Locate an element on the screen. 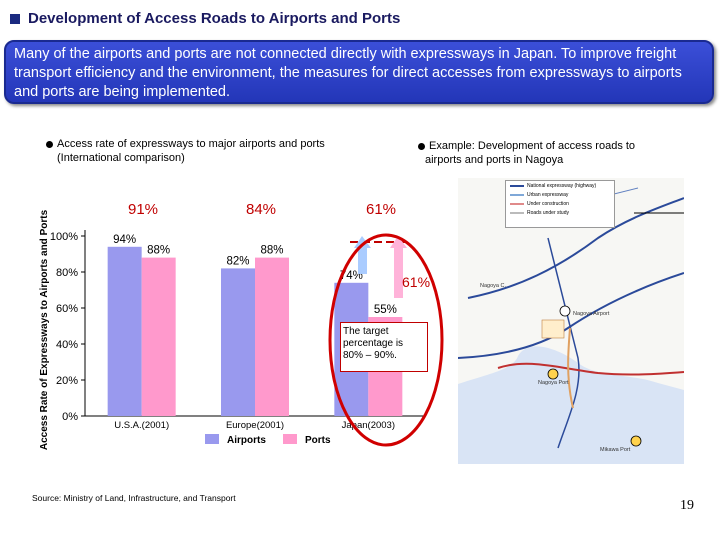  map-legend-row: National expressway (highway) is located at coordinates (560, 185).